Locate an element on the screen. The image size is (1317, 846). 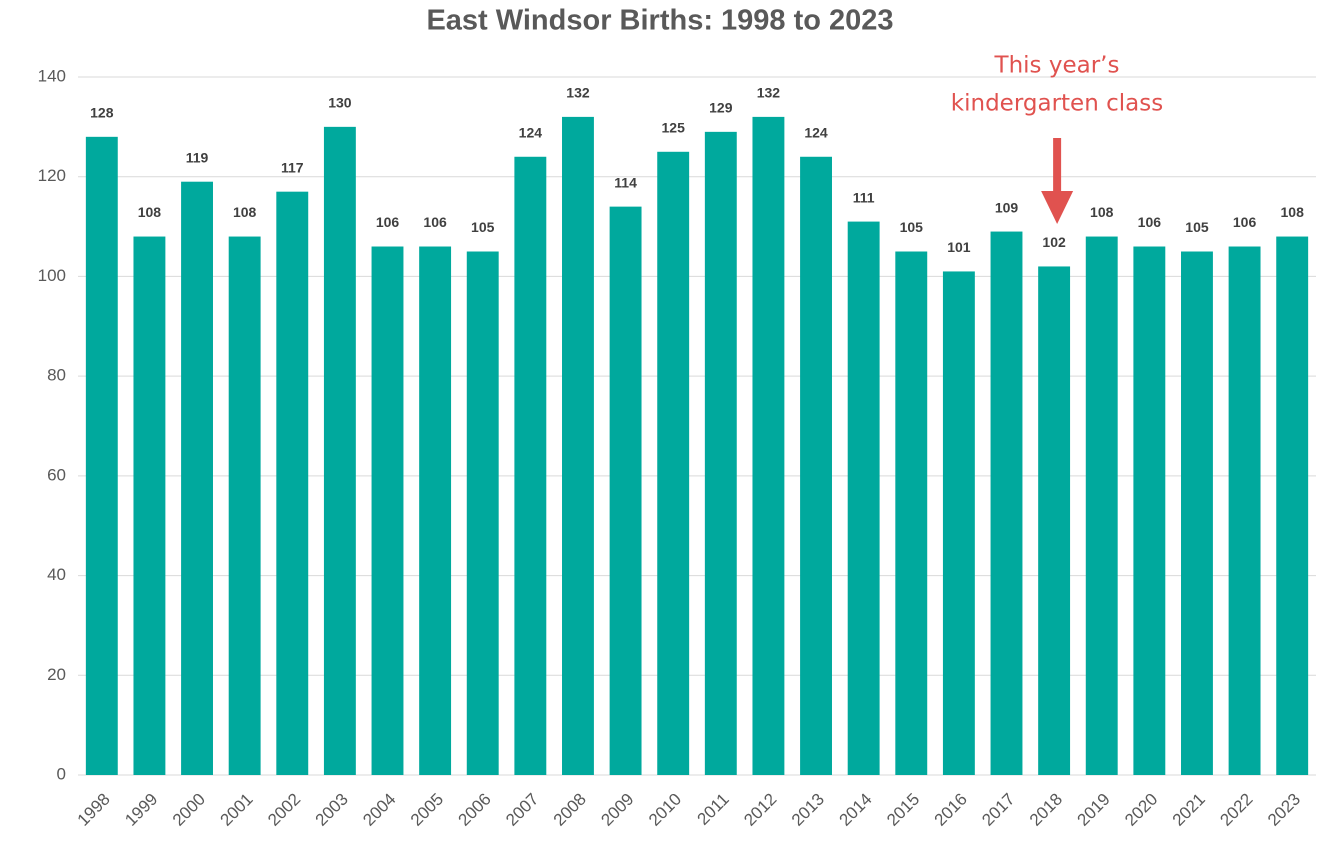
value-label: 111 is located at coordinates (864, 197).